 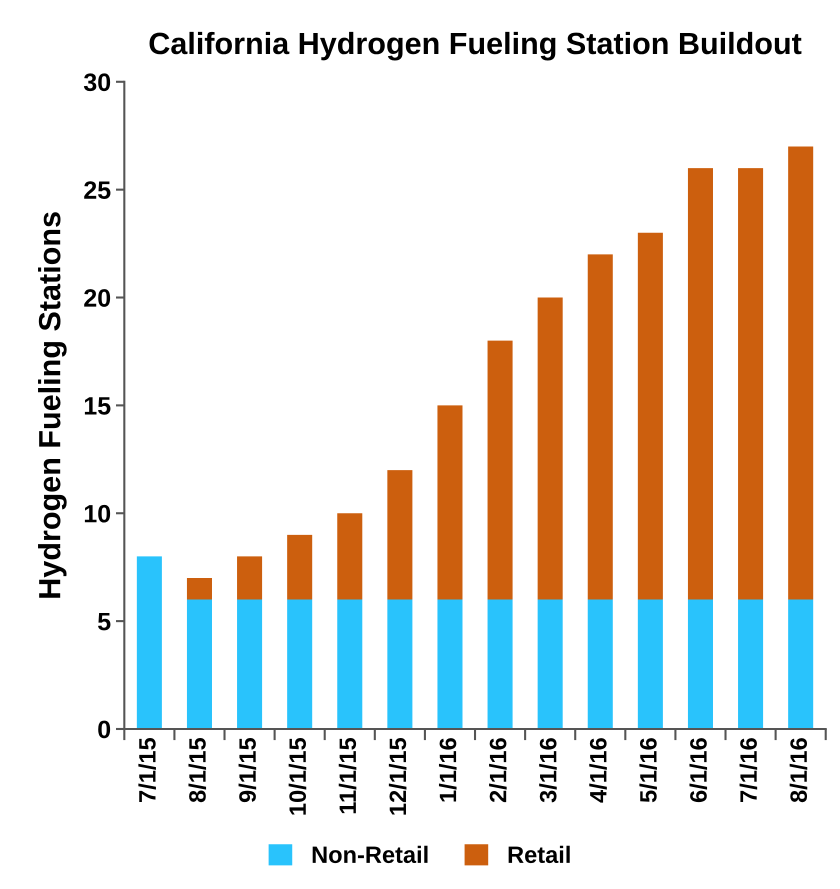 What do you see at coordinates (476, 46) in the screenshot?
I see `chart-title: California Hydrogen Fueling Station Buildout` at bounding box center [476, 46].